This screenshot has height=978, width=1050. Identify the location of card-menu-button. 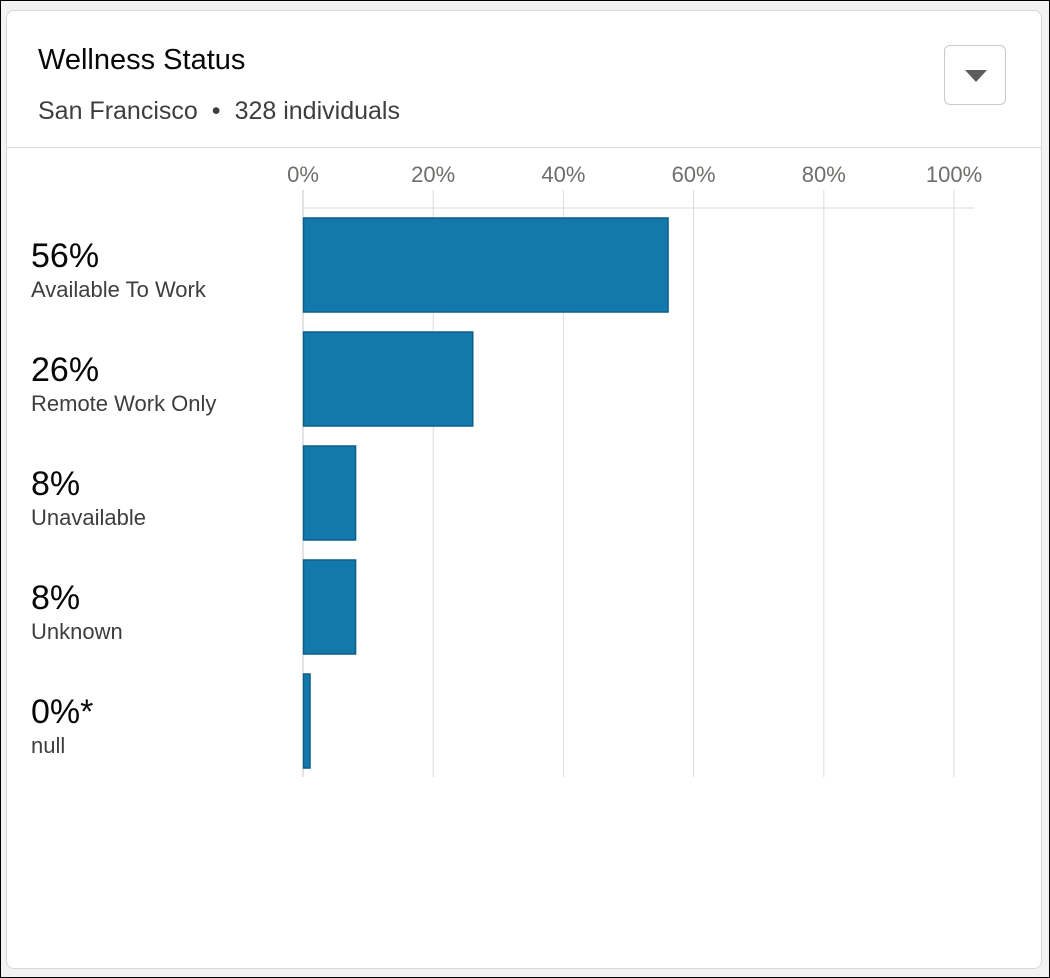
(975, 75).